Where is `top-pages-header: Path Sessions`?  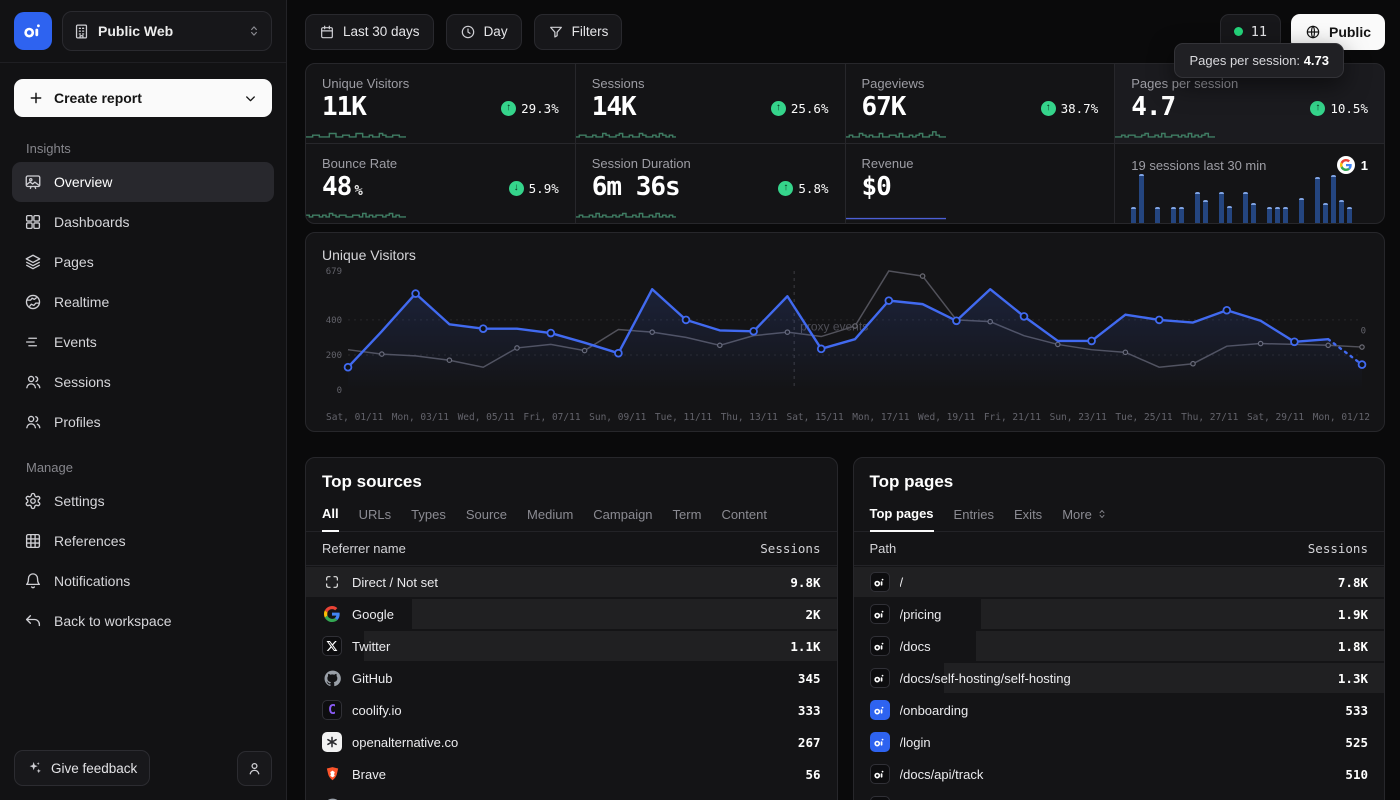
top-pages-header: Path Sessions is located at coordinates (1118, 549).